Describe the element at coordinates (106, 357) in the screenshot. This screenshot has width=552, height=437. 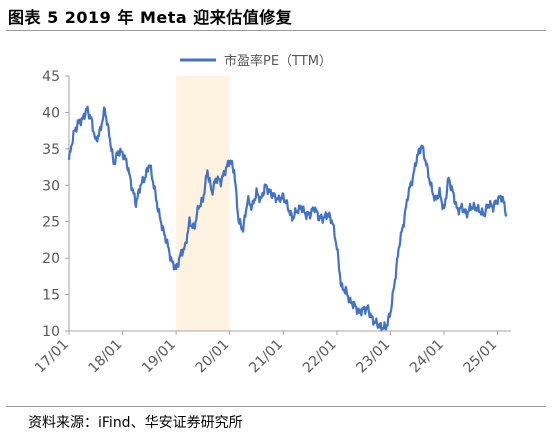
I see `x-tick-label: 18/01` at that location.